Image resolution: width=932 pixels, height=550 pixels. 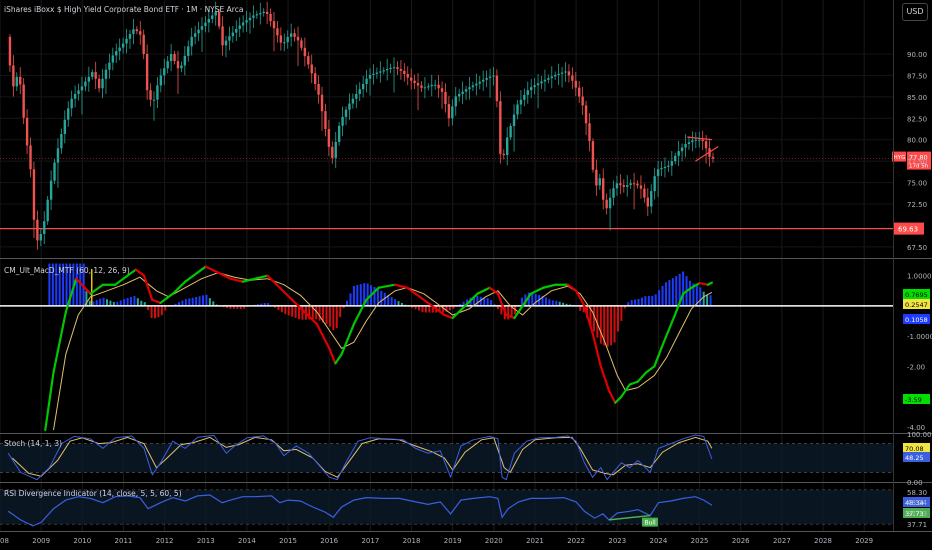 What do you see at coordinates (917, 119) in the screenshot?
I see `y-tick-label: 82.50` at bounding box center [917, 119].